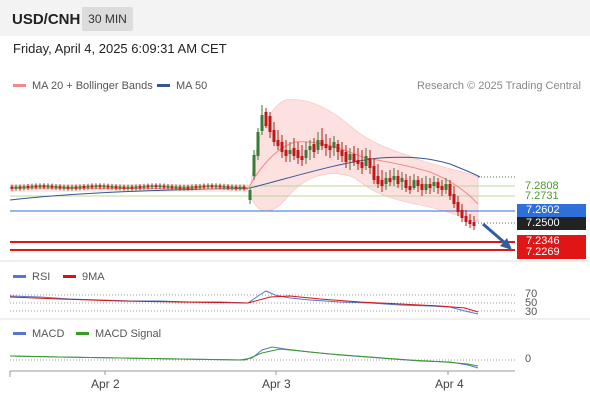 Image resolution: width=590 pixels, height=400 pixels. Describe the element at coordinates (498, 86) in the screenshot. I see `credit-text: Research © 2025 Trading Central` at that location.